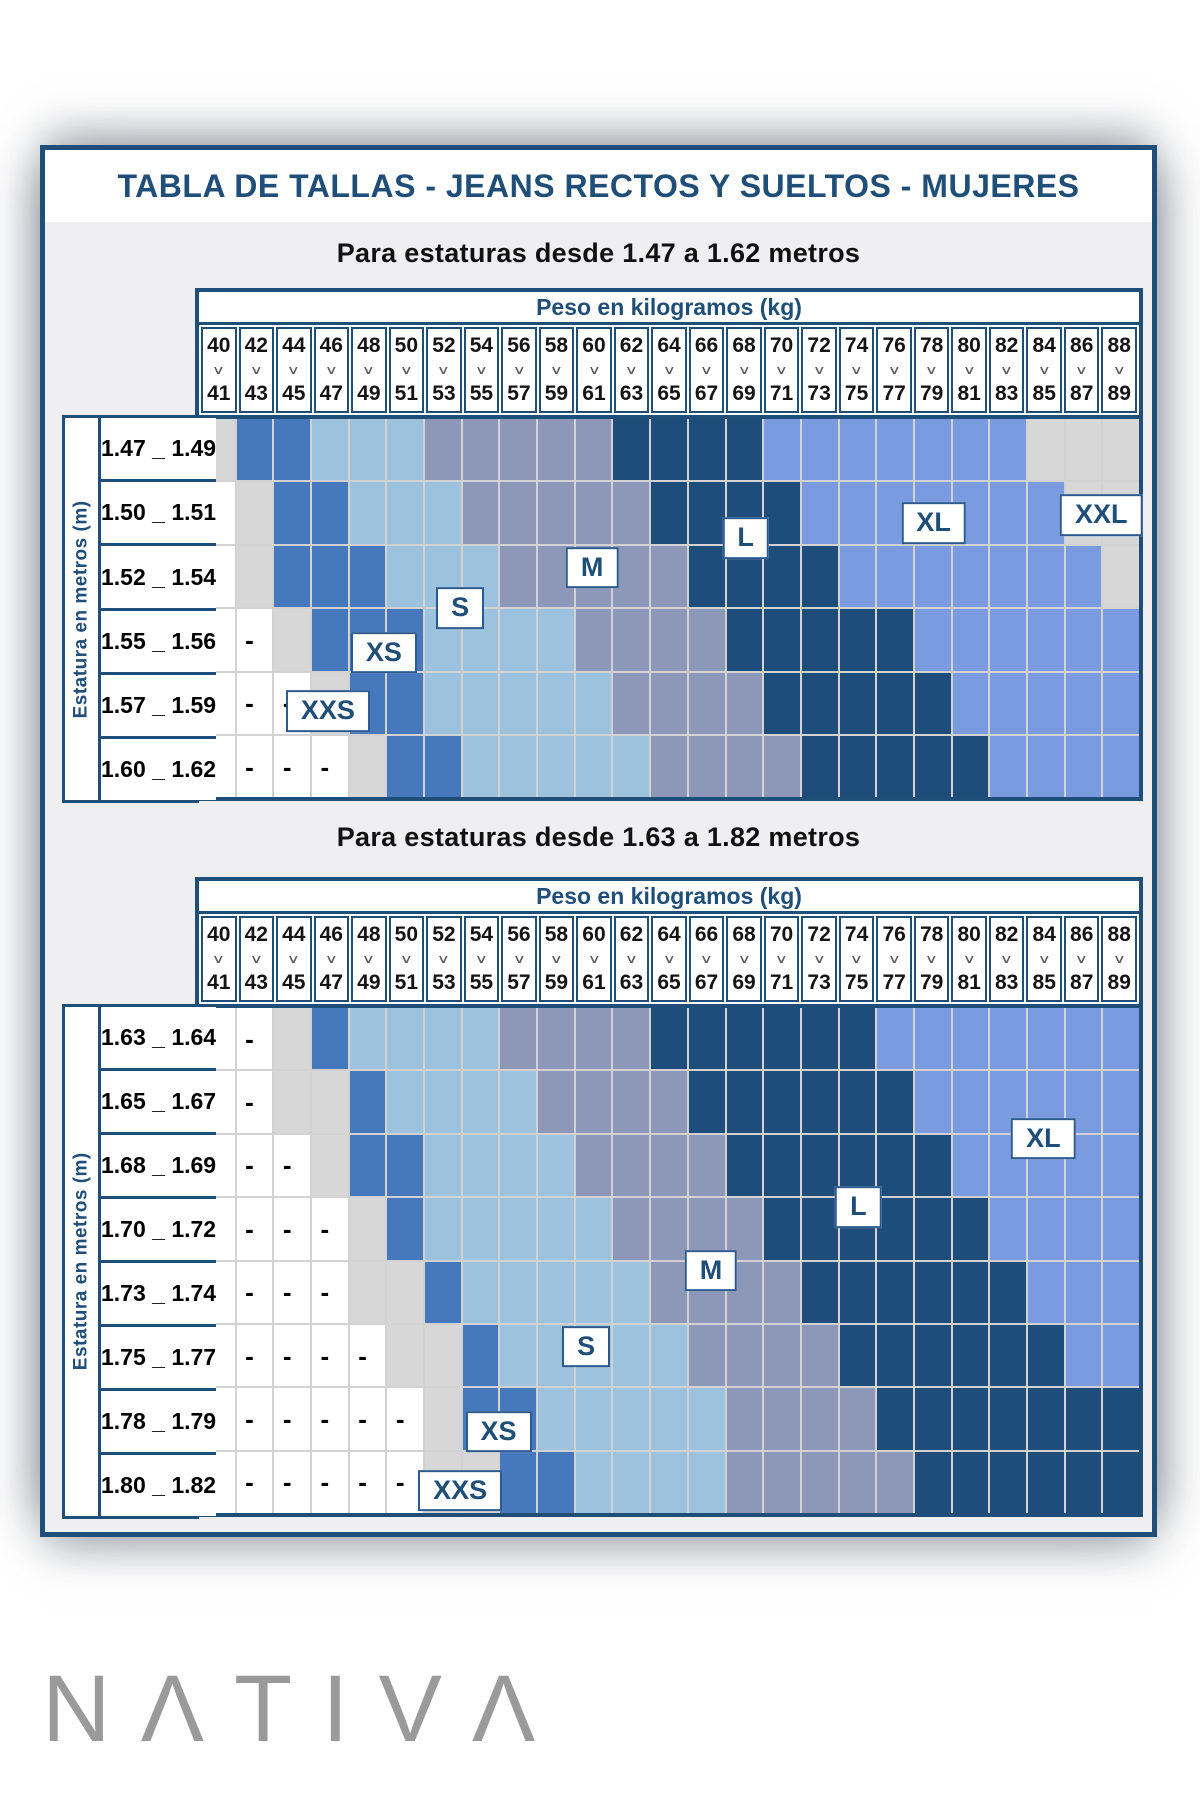 The image size is (1200, 1800). I want to click on size-cell-r4-c6, so click(443, 703).